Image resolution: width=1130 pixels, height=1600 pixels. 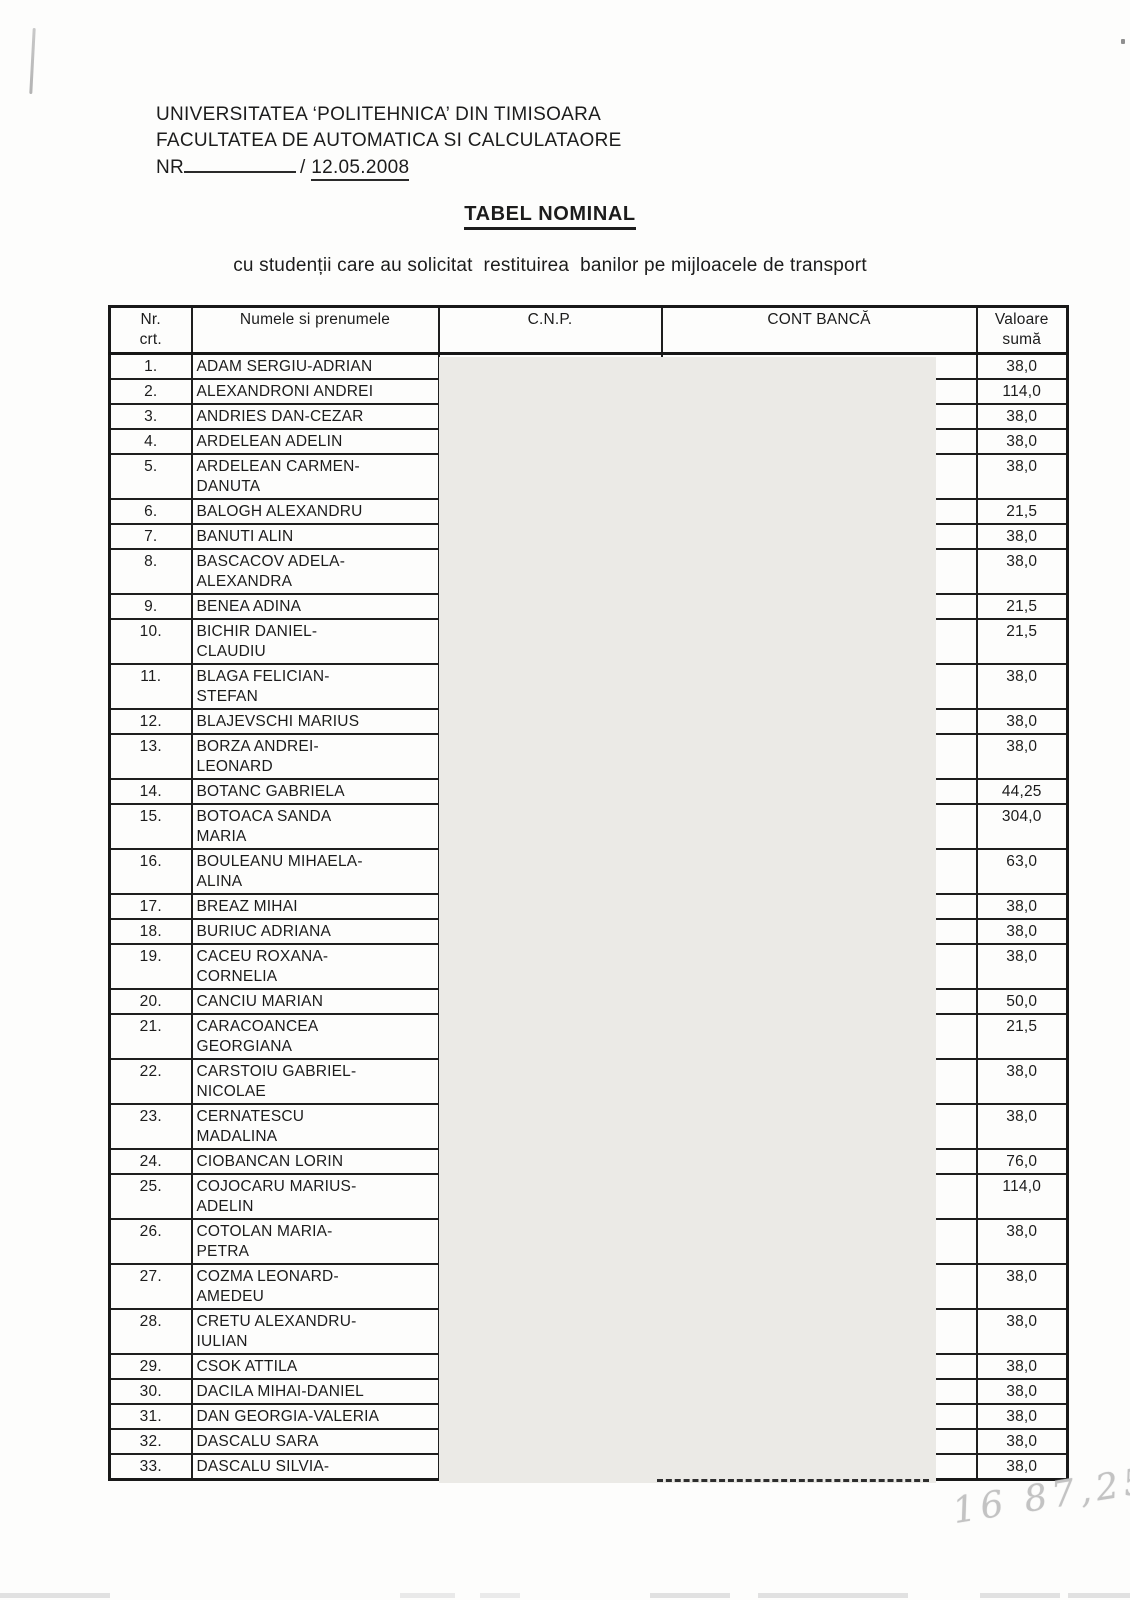 I want to click on amount-cell: 114,0, so click(x=1022, y=1196).